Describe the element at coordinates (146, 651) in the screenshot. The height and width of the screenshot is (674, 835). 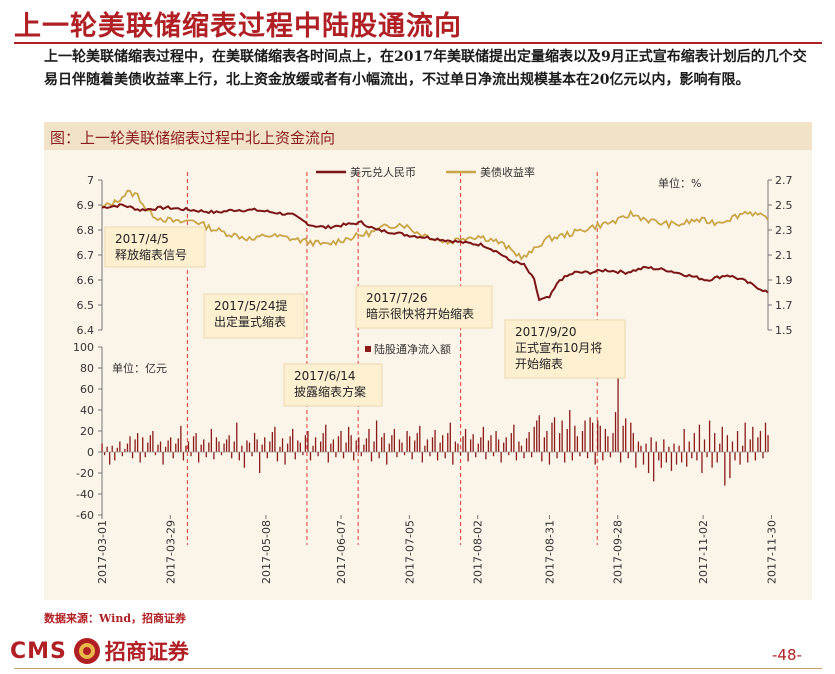
I see `logo-name: 招商证券` at that location.